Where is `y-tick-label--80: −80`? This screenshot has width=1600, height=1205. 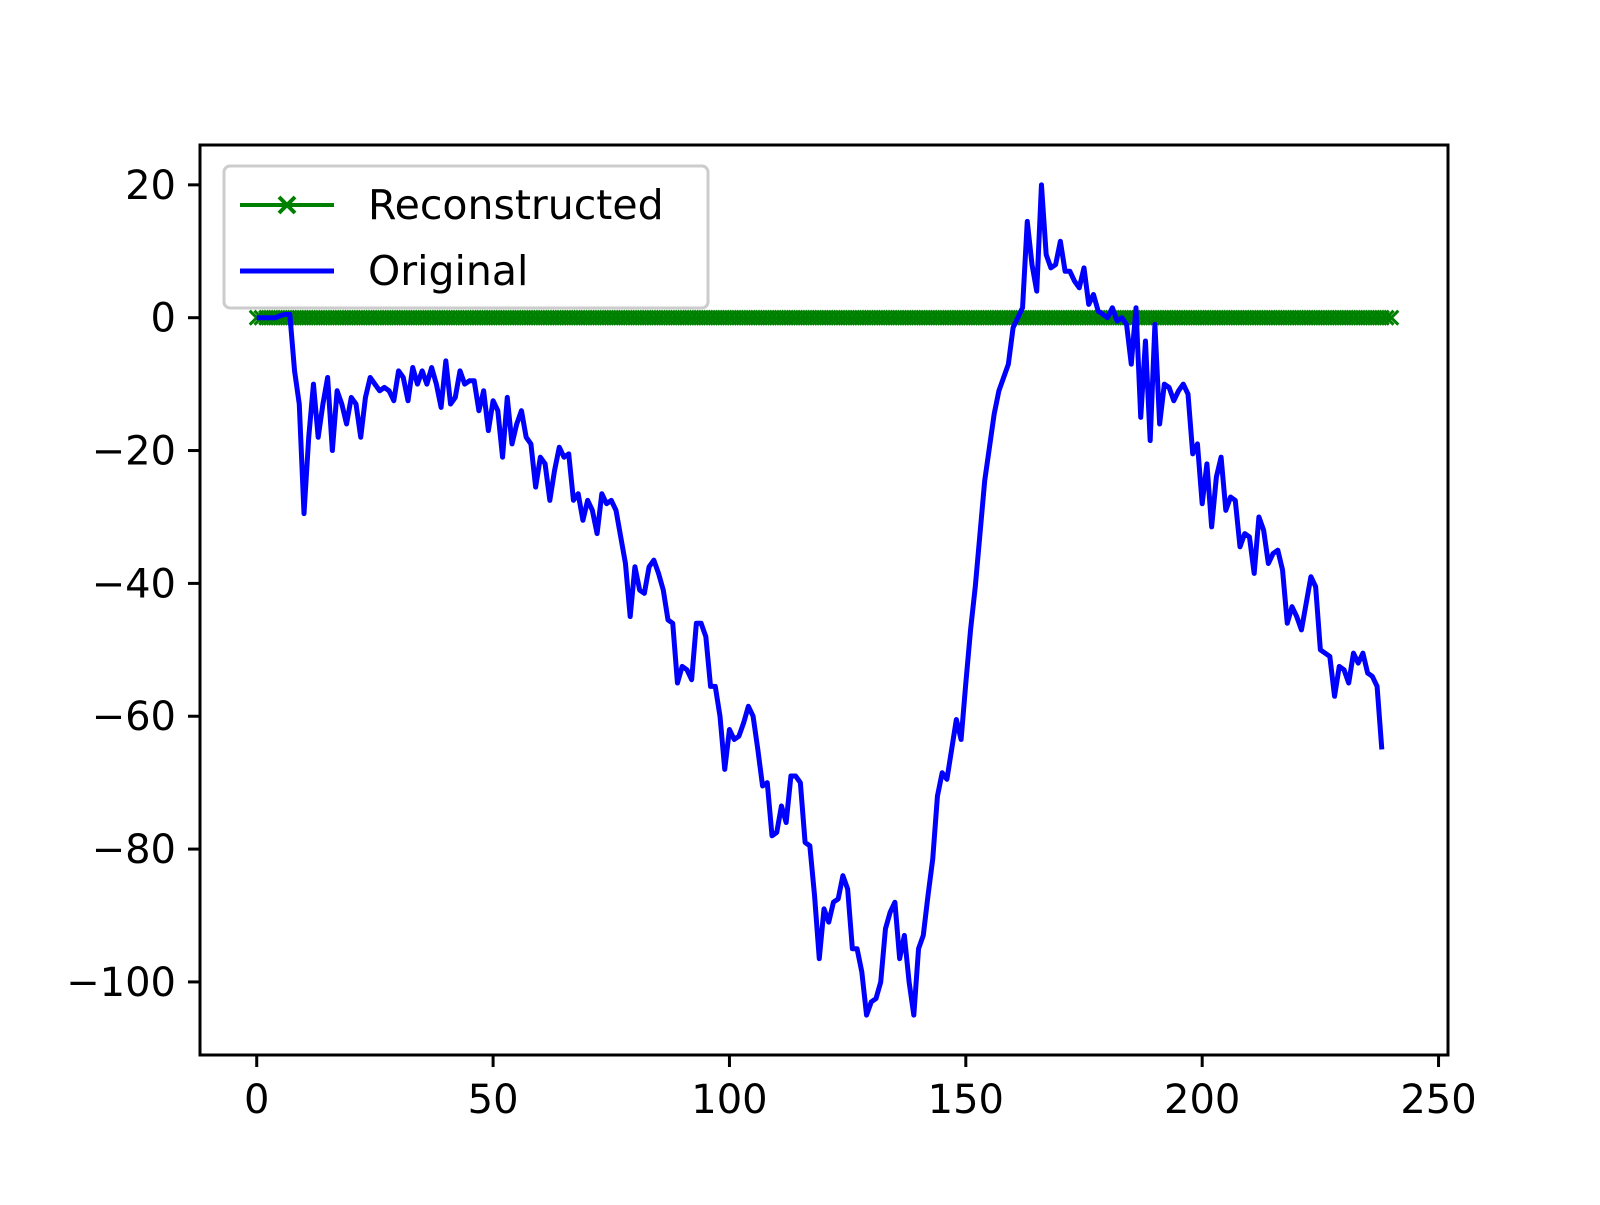
y-tick-label--80: −80 is located at coordinates (134, 850).